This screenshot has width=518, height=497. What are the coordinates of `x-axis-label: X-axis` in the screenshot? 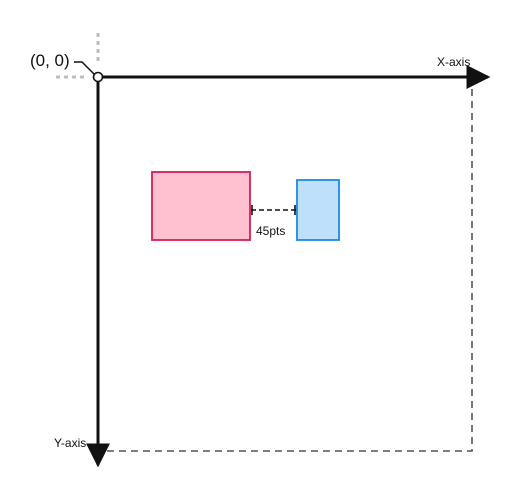 It's located at (453, 62).